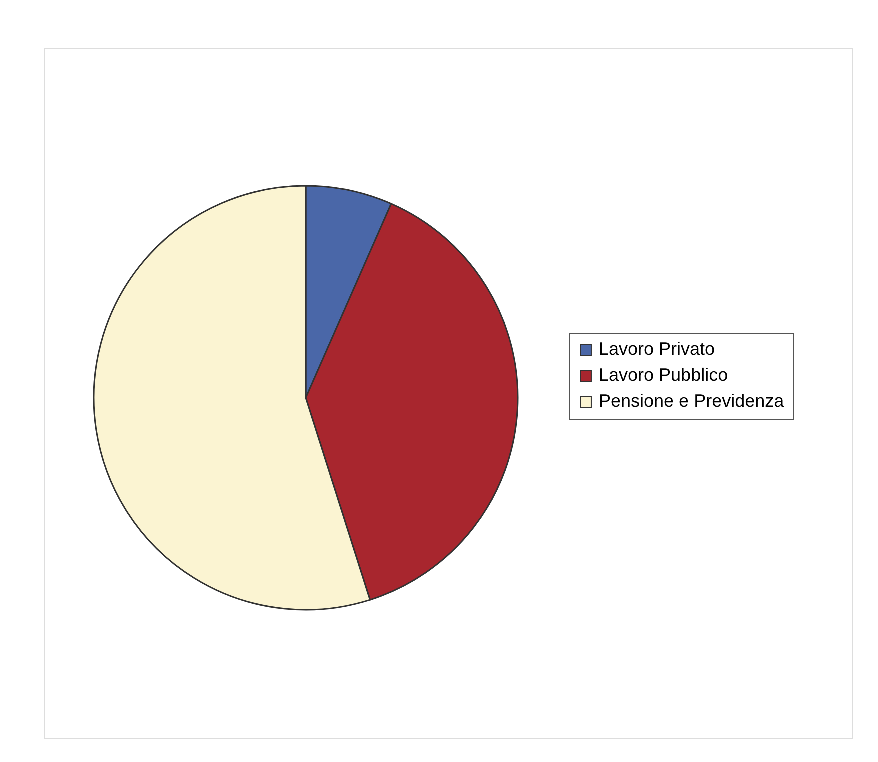 This screenshot has height=762, width=878. Describe the element at coordinates (657, 349) in the screenshot. I see `legend-label: Lavoro Privato` at that location.